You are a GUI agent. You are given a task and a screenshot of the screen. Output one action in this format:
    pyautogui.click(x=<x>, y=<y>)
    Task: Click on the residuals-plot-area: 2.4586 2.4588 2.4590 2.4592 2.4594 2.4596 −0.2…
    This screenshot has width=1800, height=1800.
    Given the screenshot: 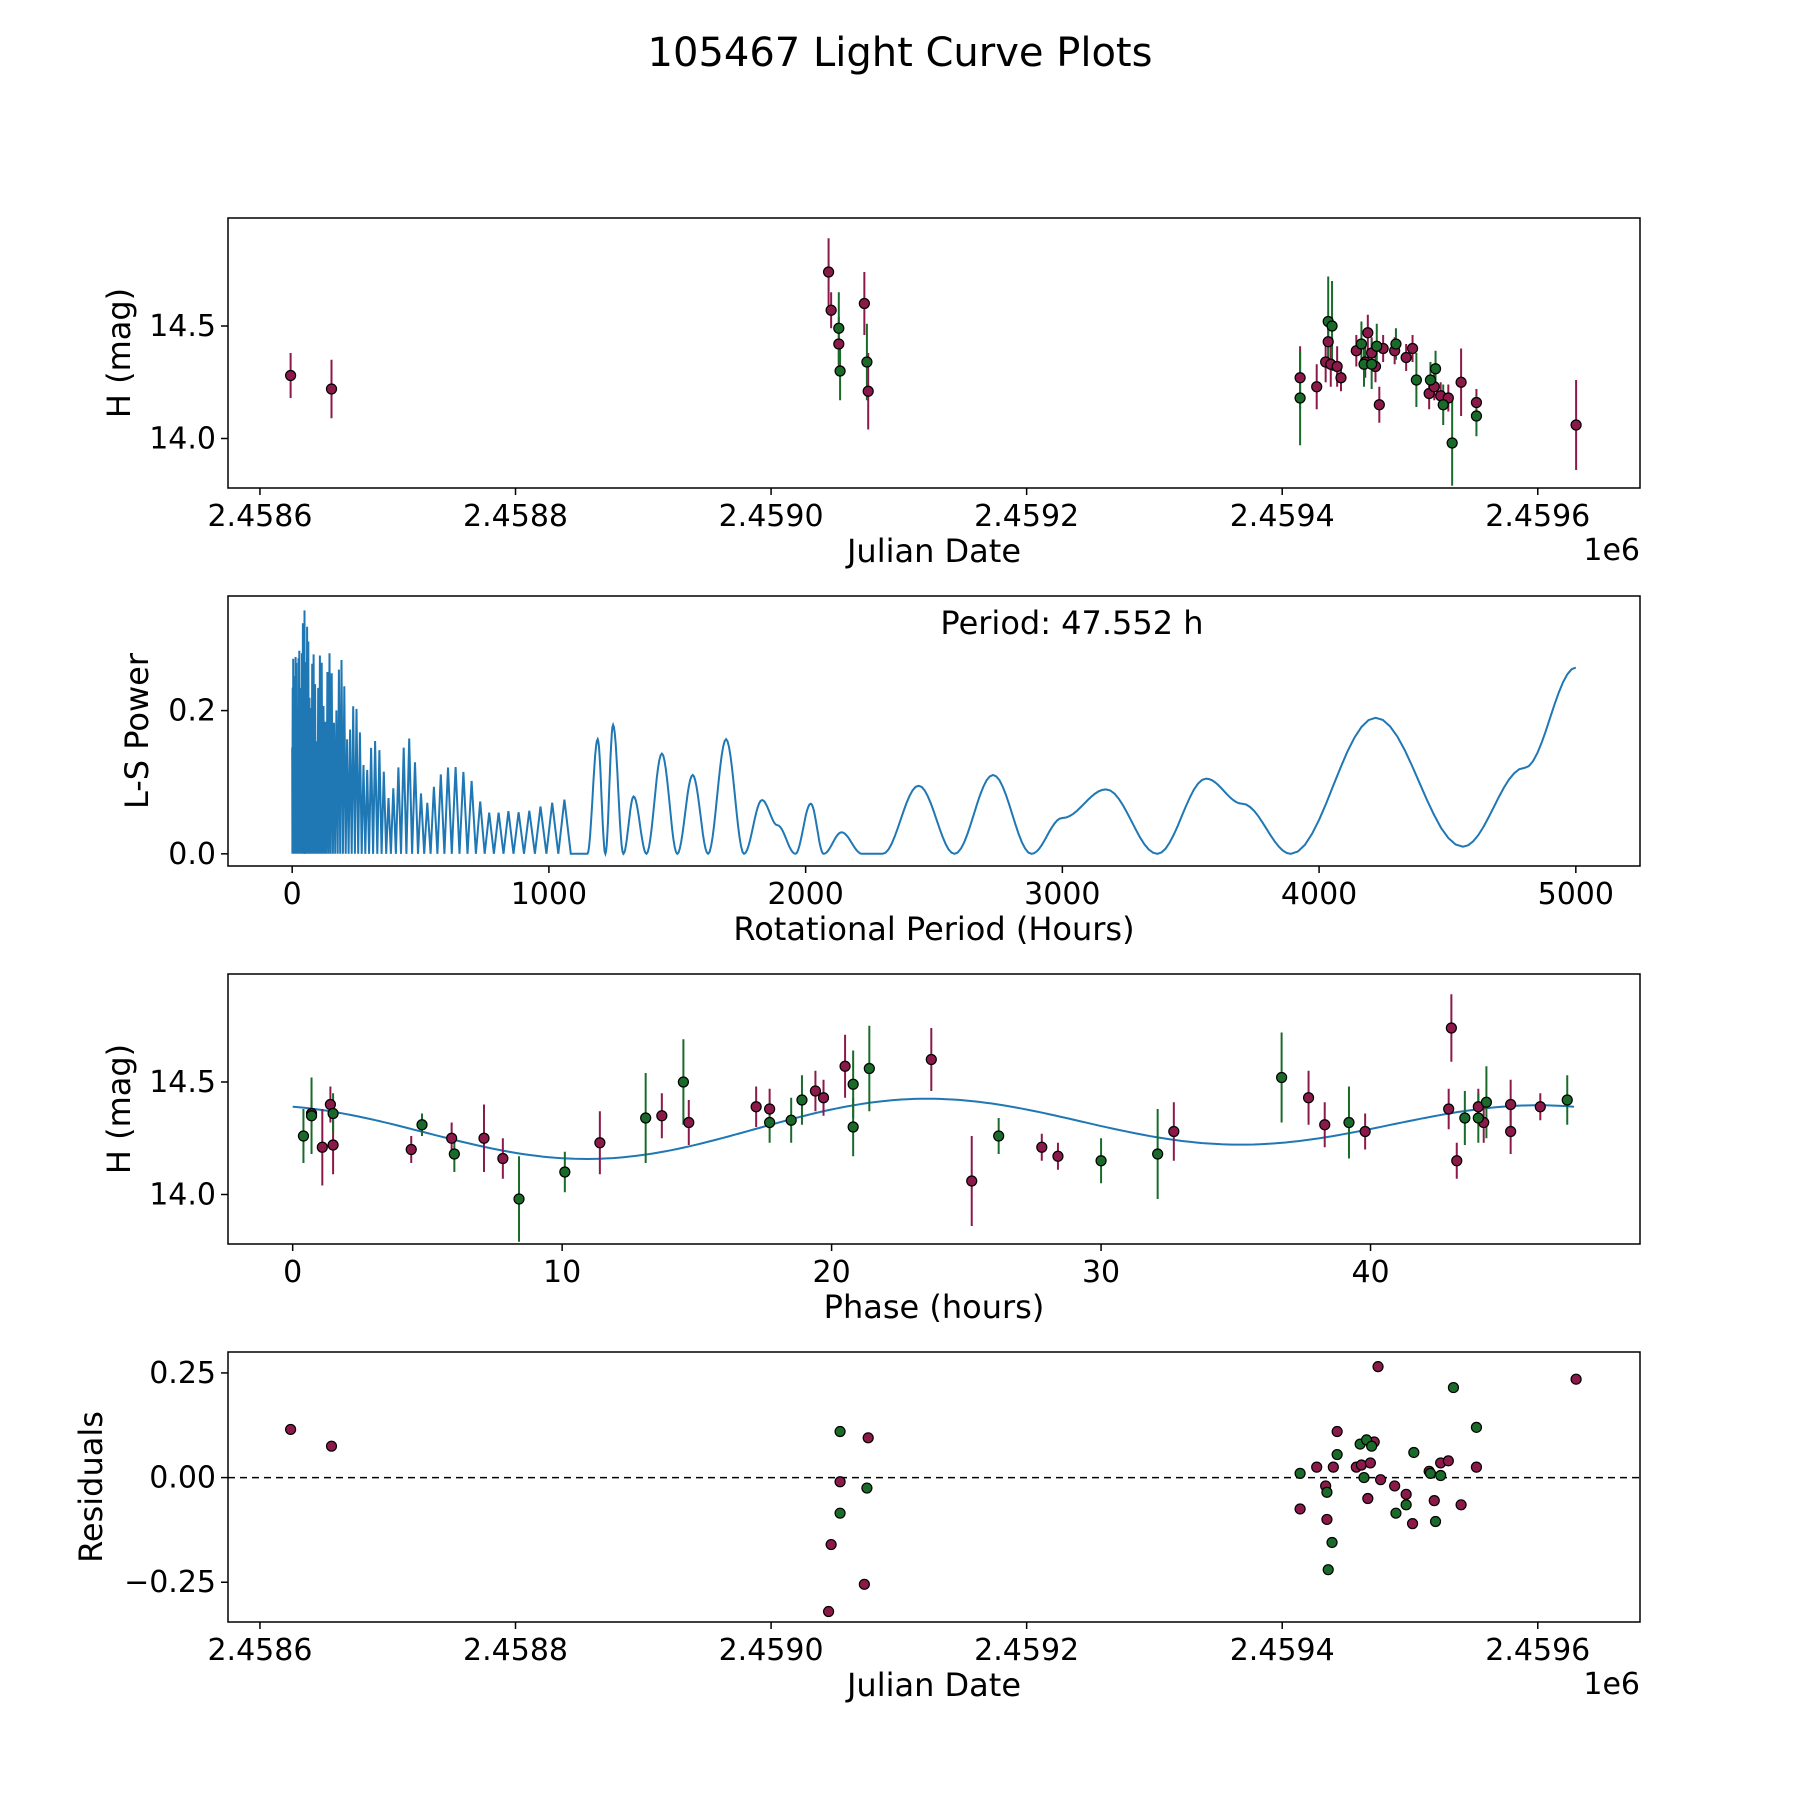 What is the action you would take?
    pyautogui.click(x=882, y=1512)
    